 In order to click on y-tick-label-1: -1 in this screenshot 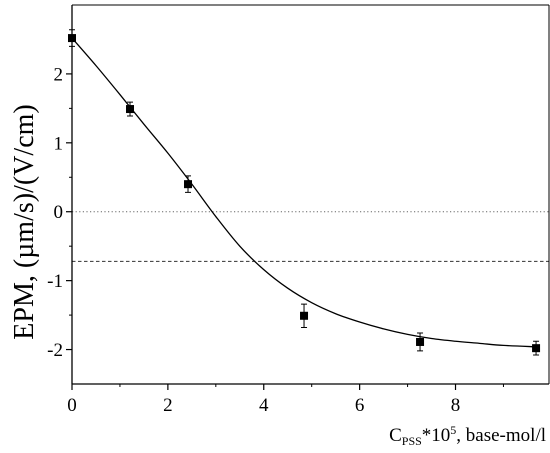, I will do `click(55, 281)`.